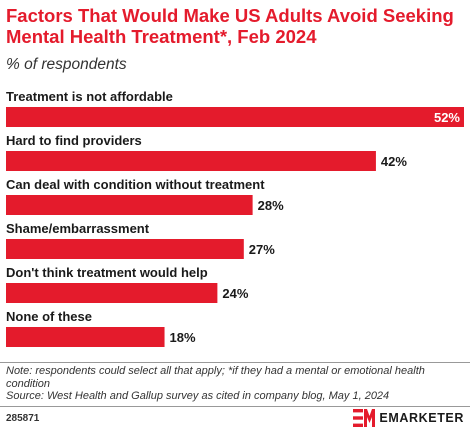 Image resolution: width=470 pixels, height=432 pixels. I want to click on category-label: Shame/embarrassment, so click(78, 228).